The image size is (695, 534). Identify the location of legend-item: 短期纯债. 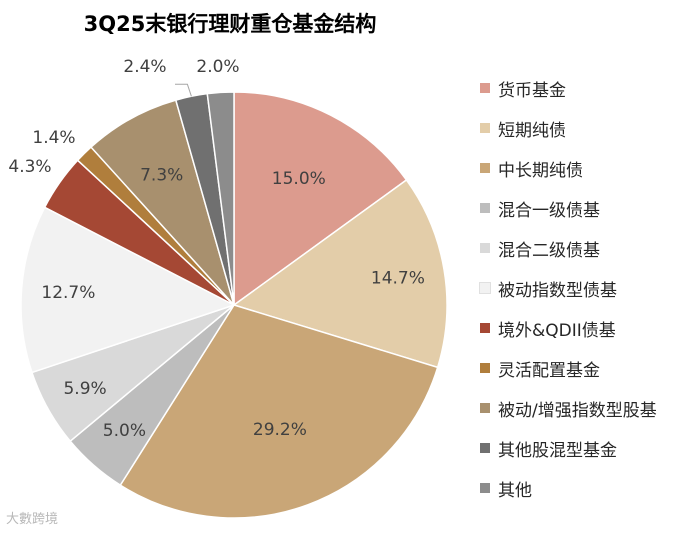
(568, 128).